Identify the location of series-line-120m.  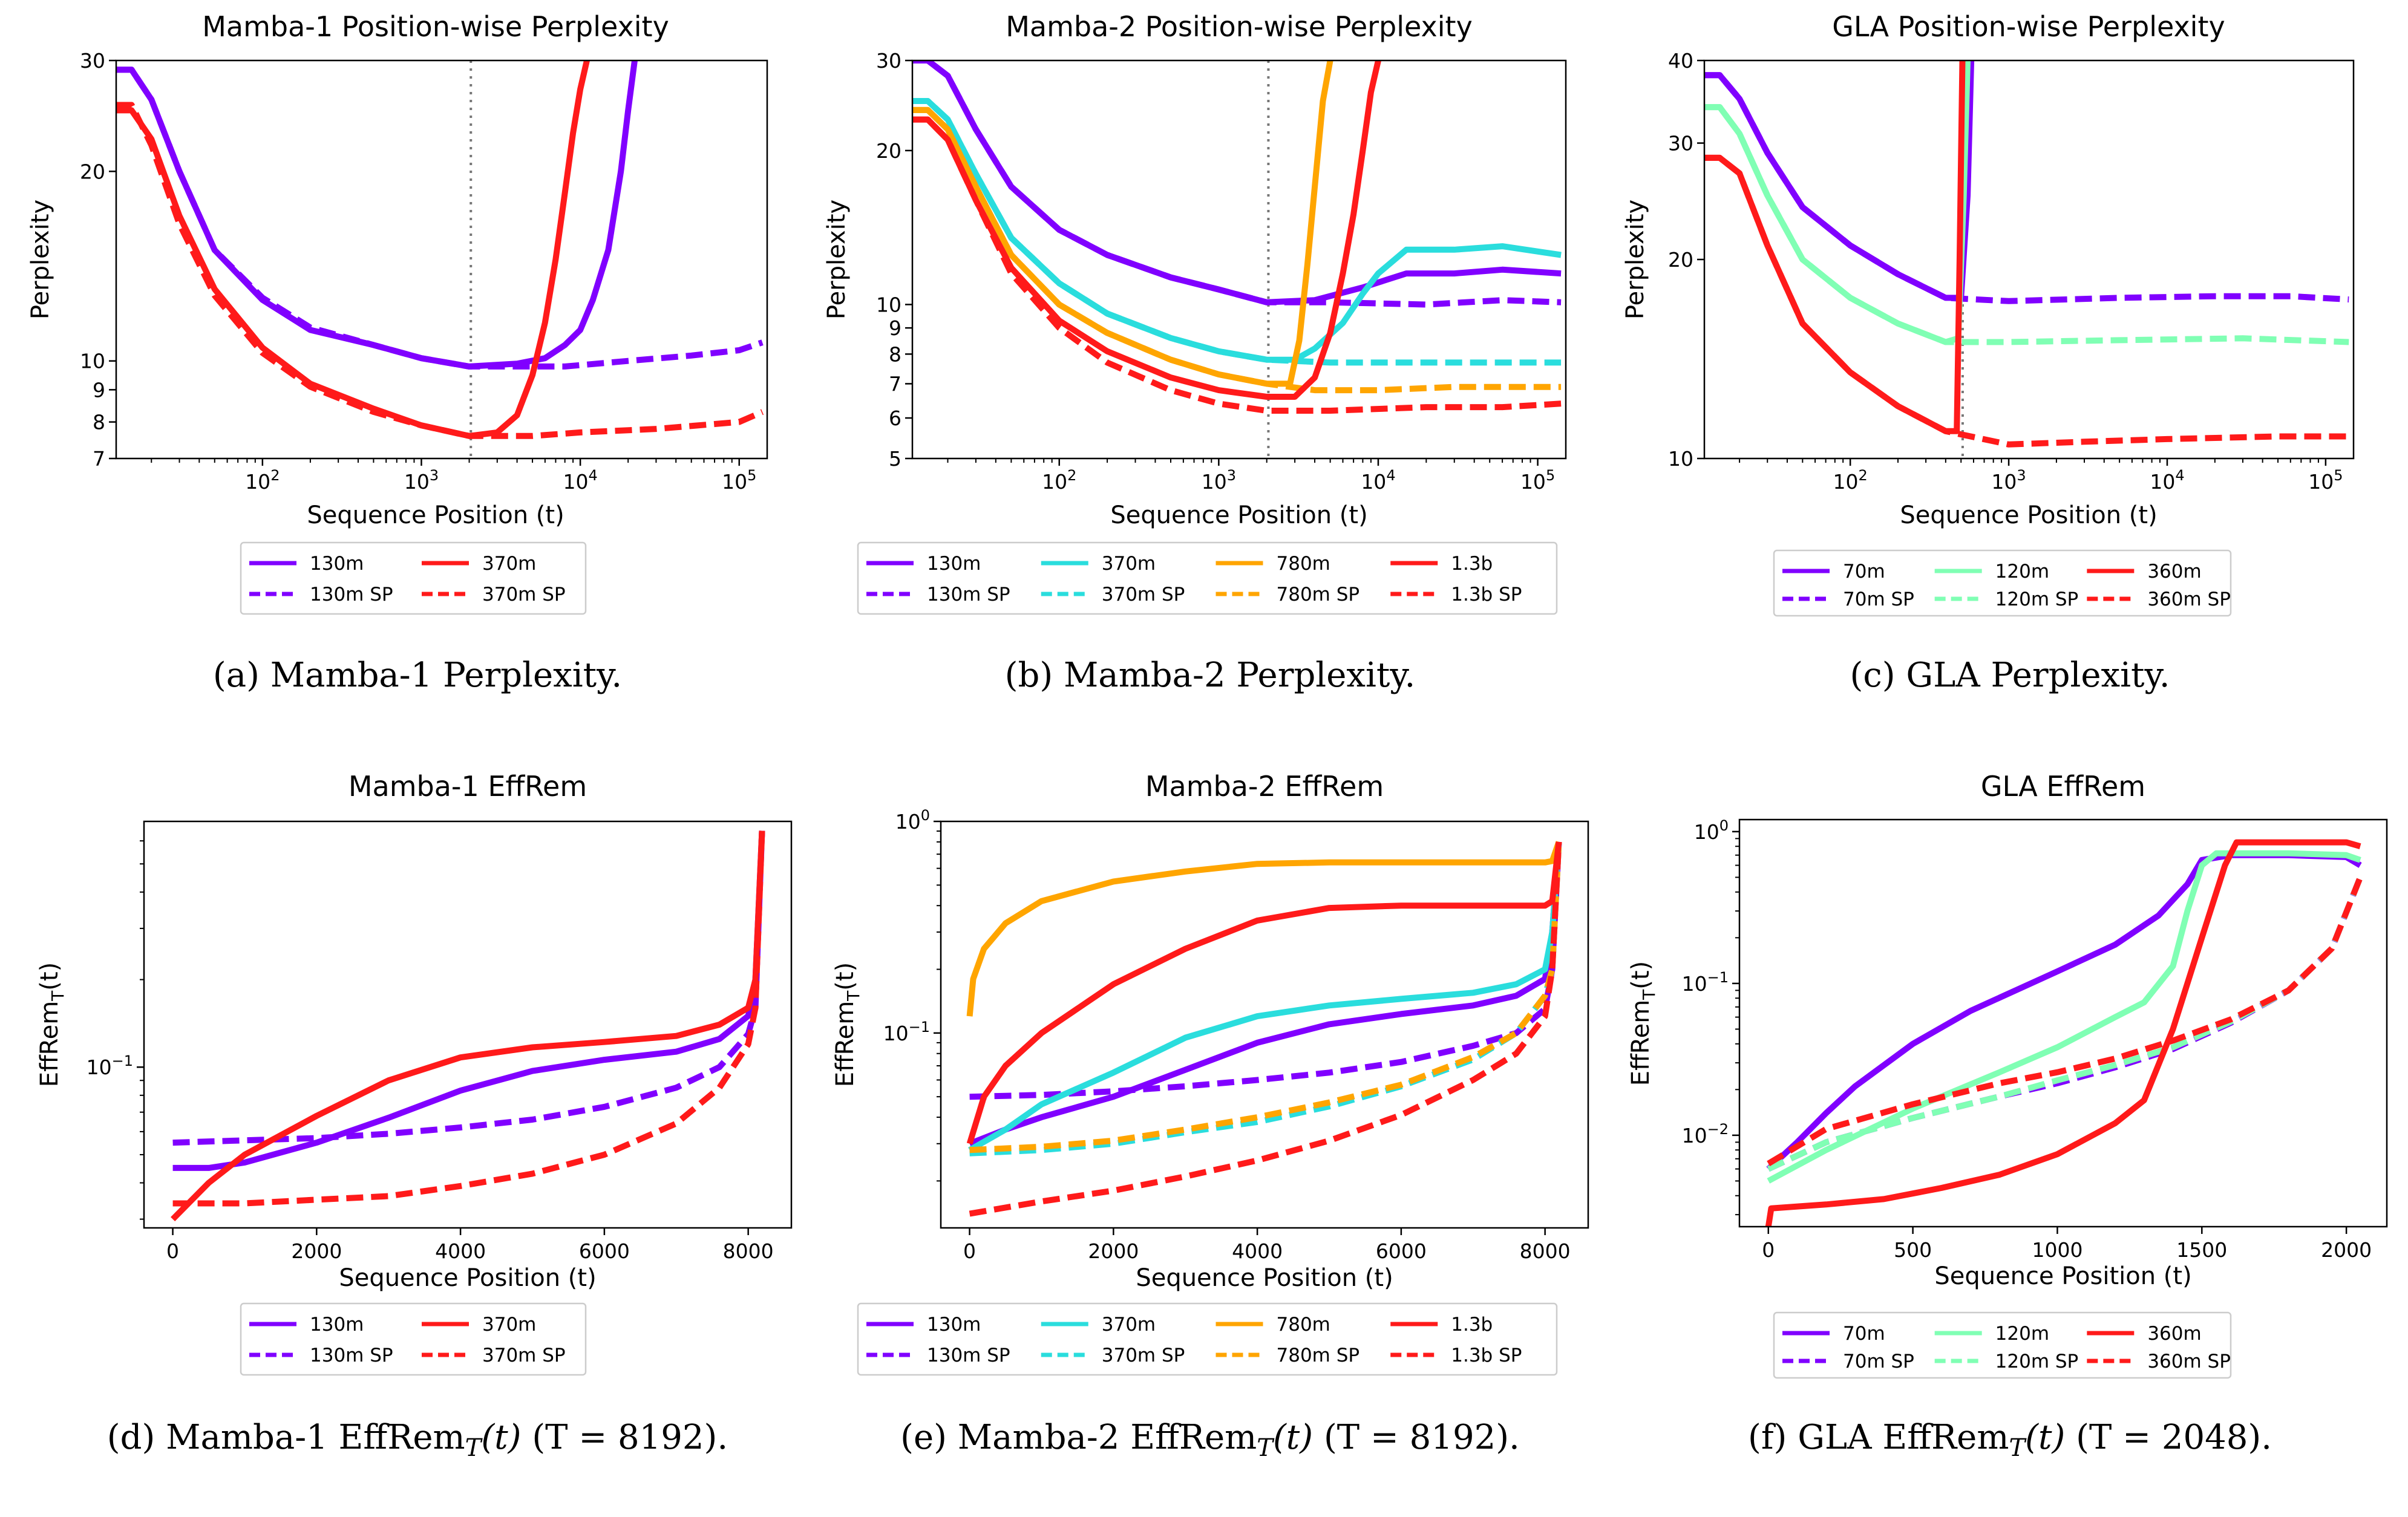
(2064, 1017).